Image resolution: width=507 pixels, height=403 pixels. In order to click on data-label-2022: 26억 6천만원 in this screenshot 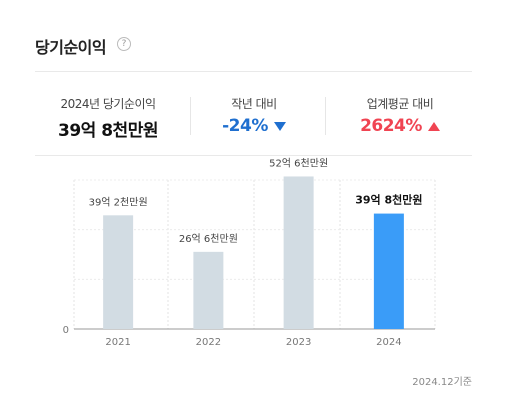, I will do `click(208, 239)`.